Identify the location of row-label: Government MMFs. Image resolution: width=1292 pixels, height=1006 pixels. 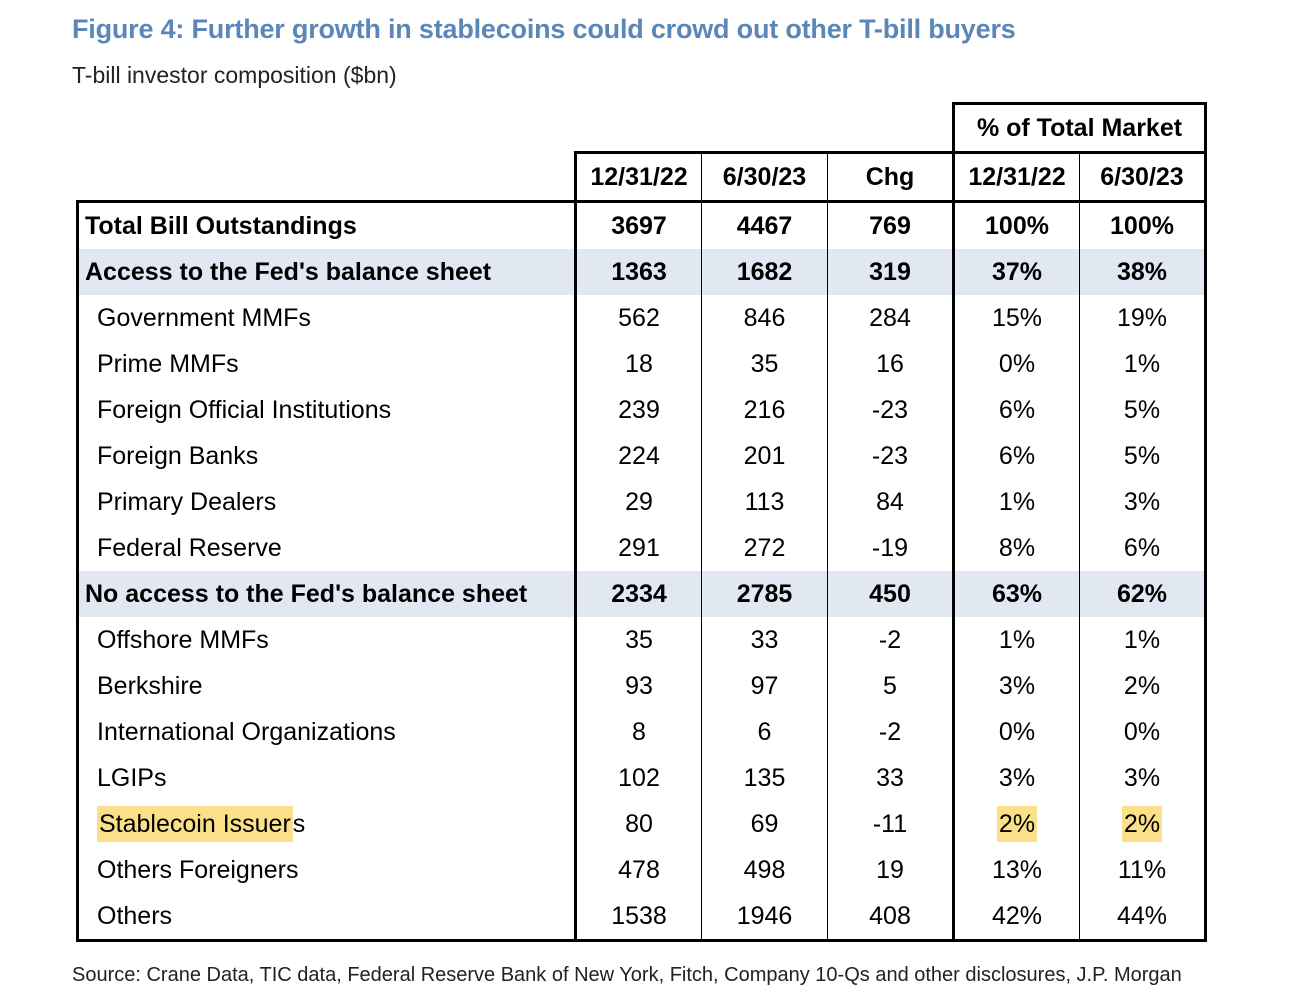
(326, 318).